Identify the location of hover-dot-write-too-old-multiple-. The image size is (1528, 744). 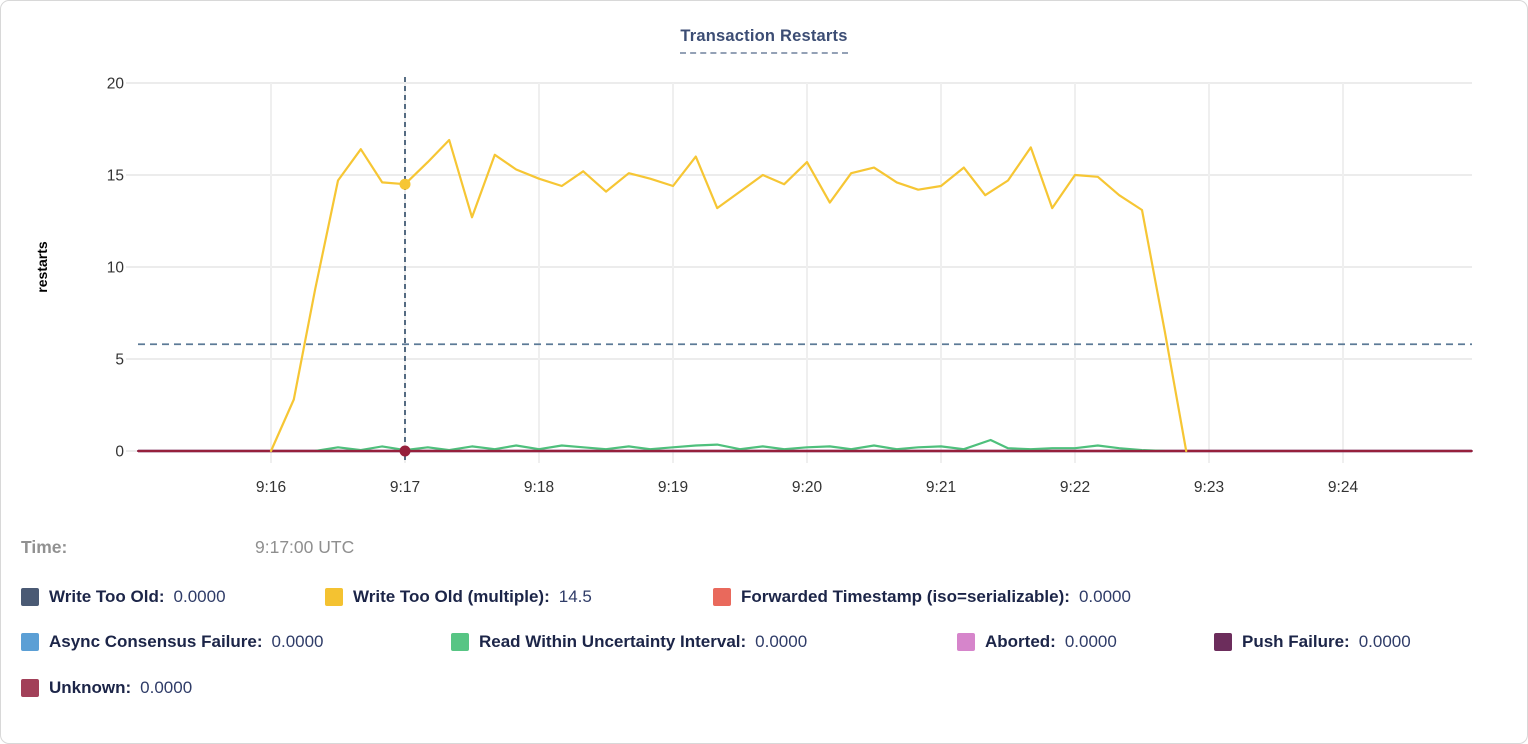
(405, 184).